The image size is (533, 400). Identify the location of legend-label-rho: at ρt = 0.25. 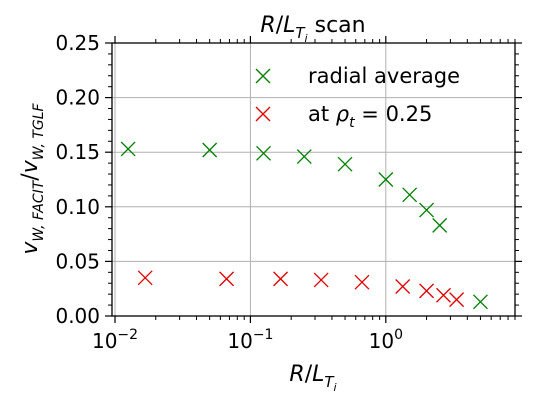
(370, 116).